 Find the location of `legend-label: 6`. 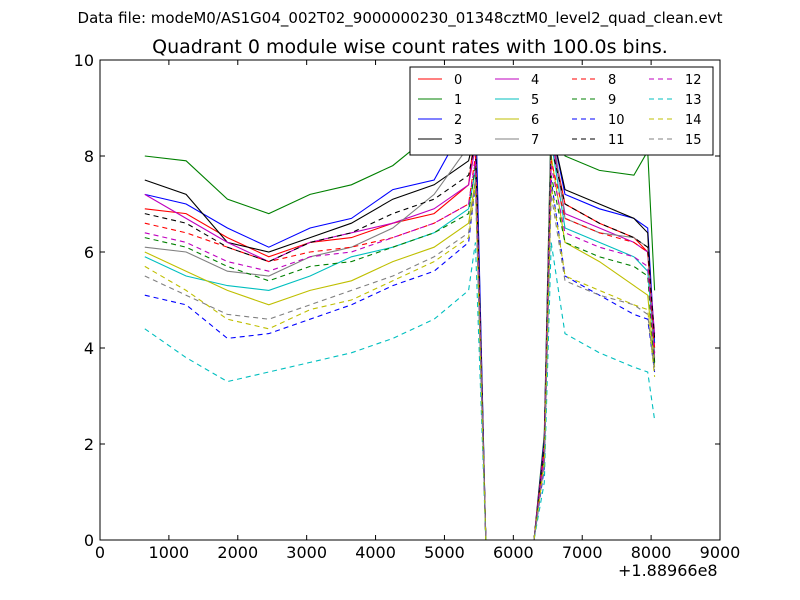

legend-label: 6 is located at coordinates (535, 120).